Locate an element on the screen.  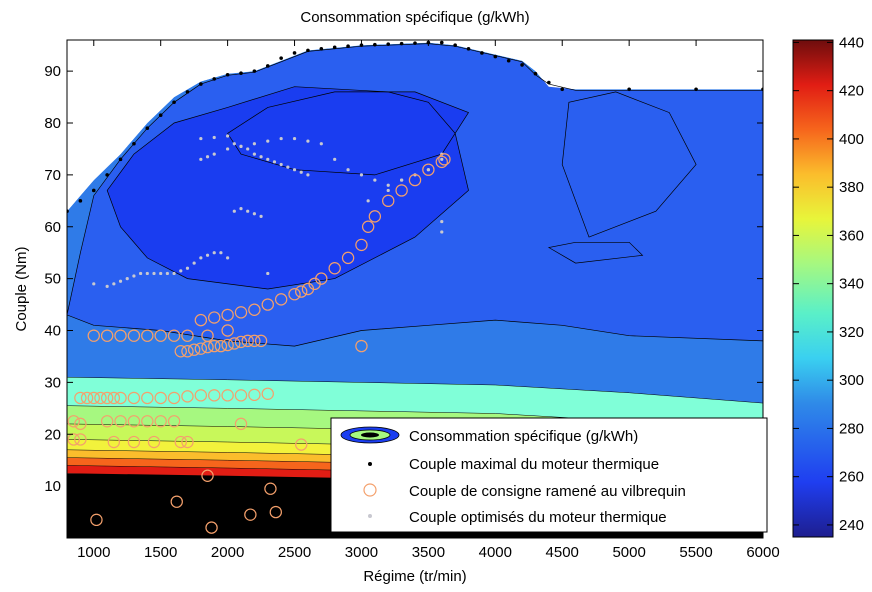
legend-symbol-optimized is located at coordinates (370, 516).